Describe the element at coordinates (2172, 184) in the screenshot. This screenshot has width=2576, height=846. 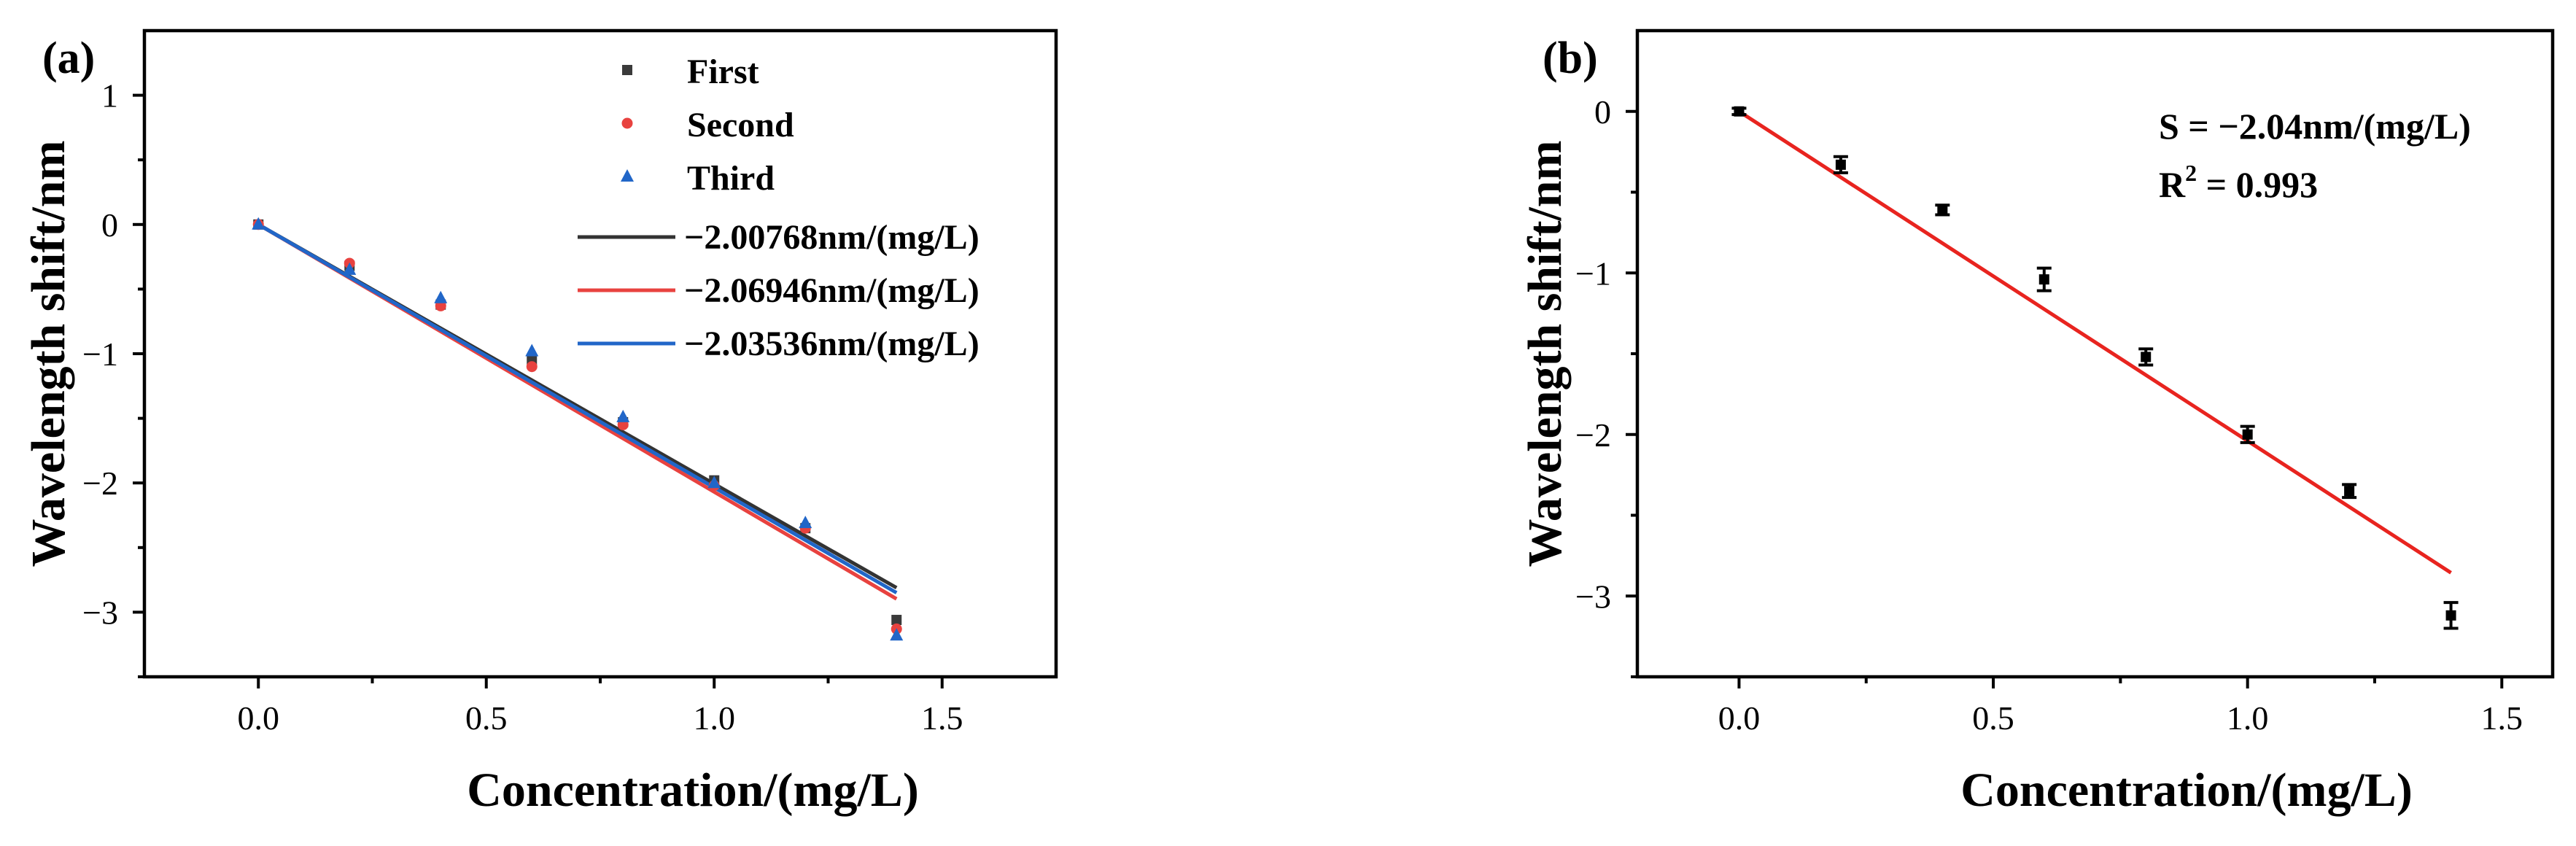
I see `r2-prefix: R` at that location.